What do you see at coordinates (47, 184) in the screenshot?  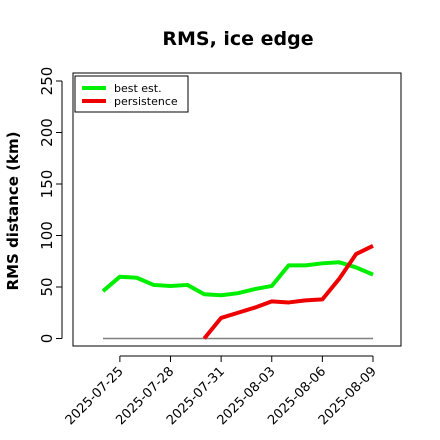 I see `y-tick-label: 150` at bounding box center [47, 184].